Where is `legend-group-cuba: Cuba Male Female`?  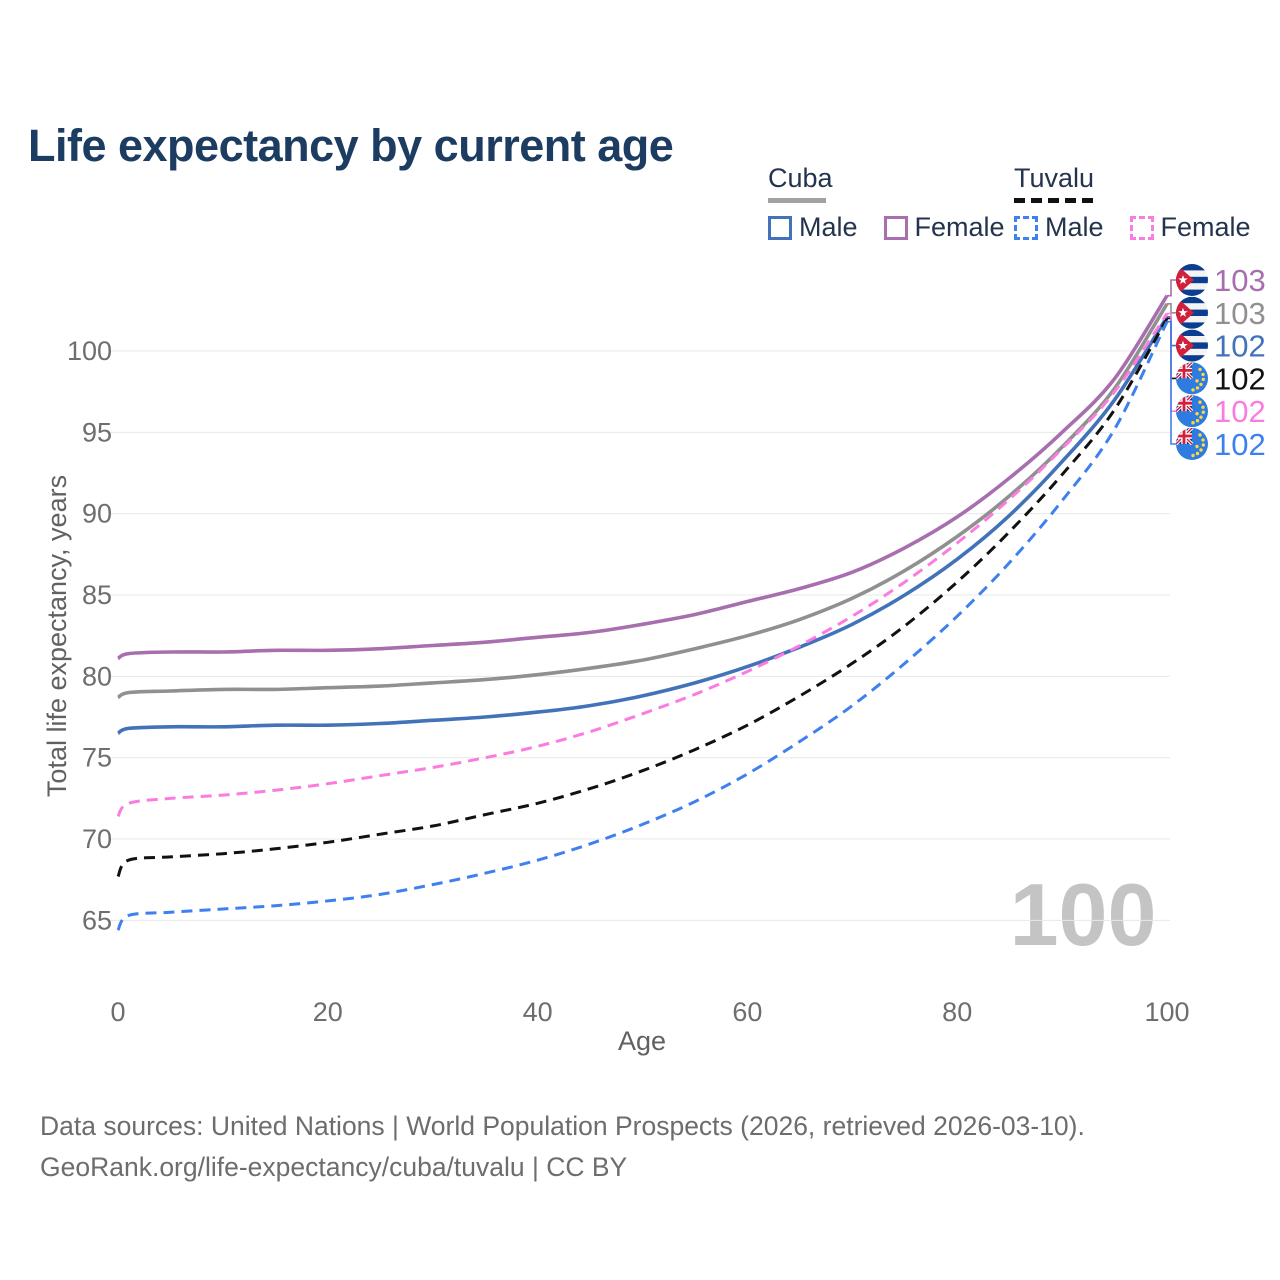
legend-group-cuba: Cuba Male Female is located at coordinates (886, 203).